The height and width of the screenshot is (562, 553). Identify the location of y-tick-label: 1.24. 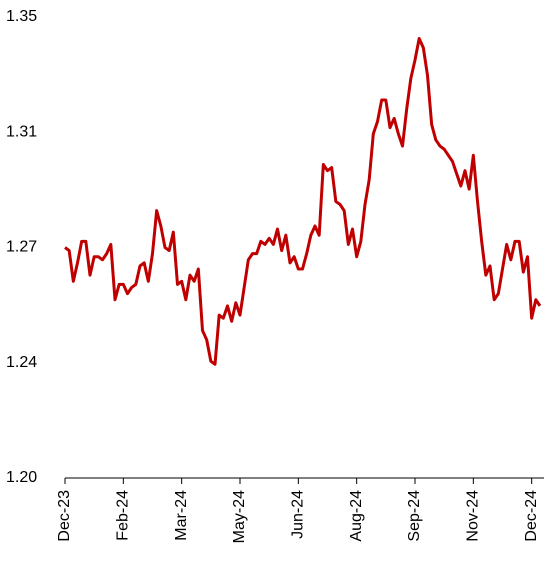
(21, 362).